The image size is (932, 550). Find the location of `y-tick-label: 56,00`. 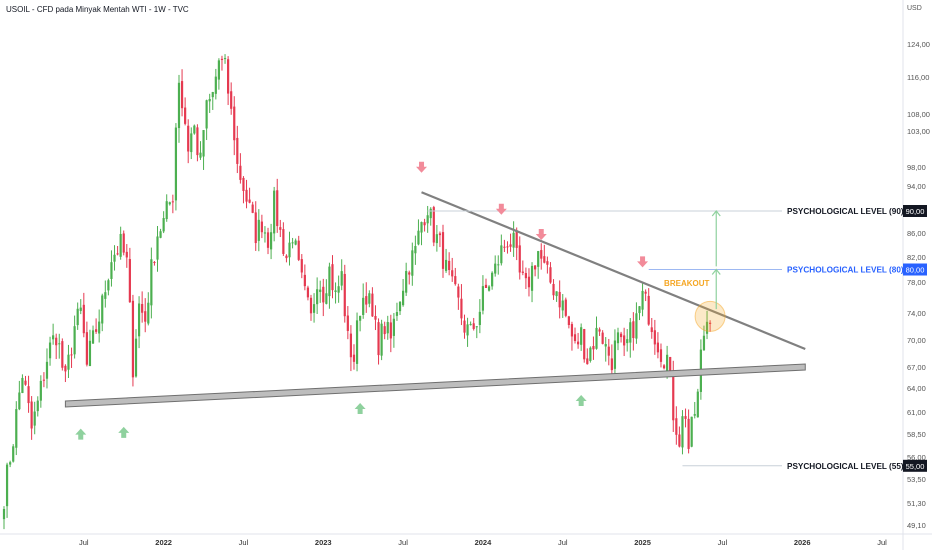

y-tick-label: 56,00 is located at coordinates (916, 457).